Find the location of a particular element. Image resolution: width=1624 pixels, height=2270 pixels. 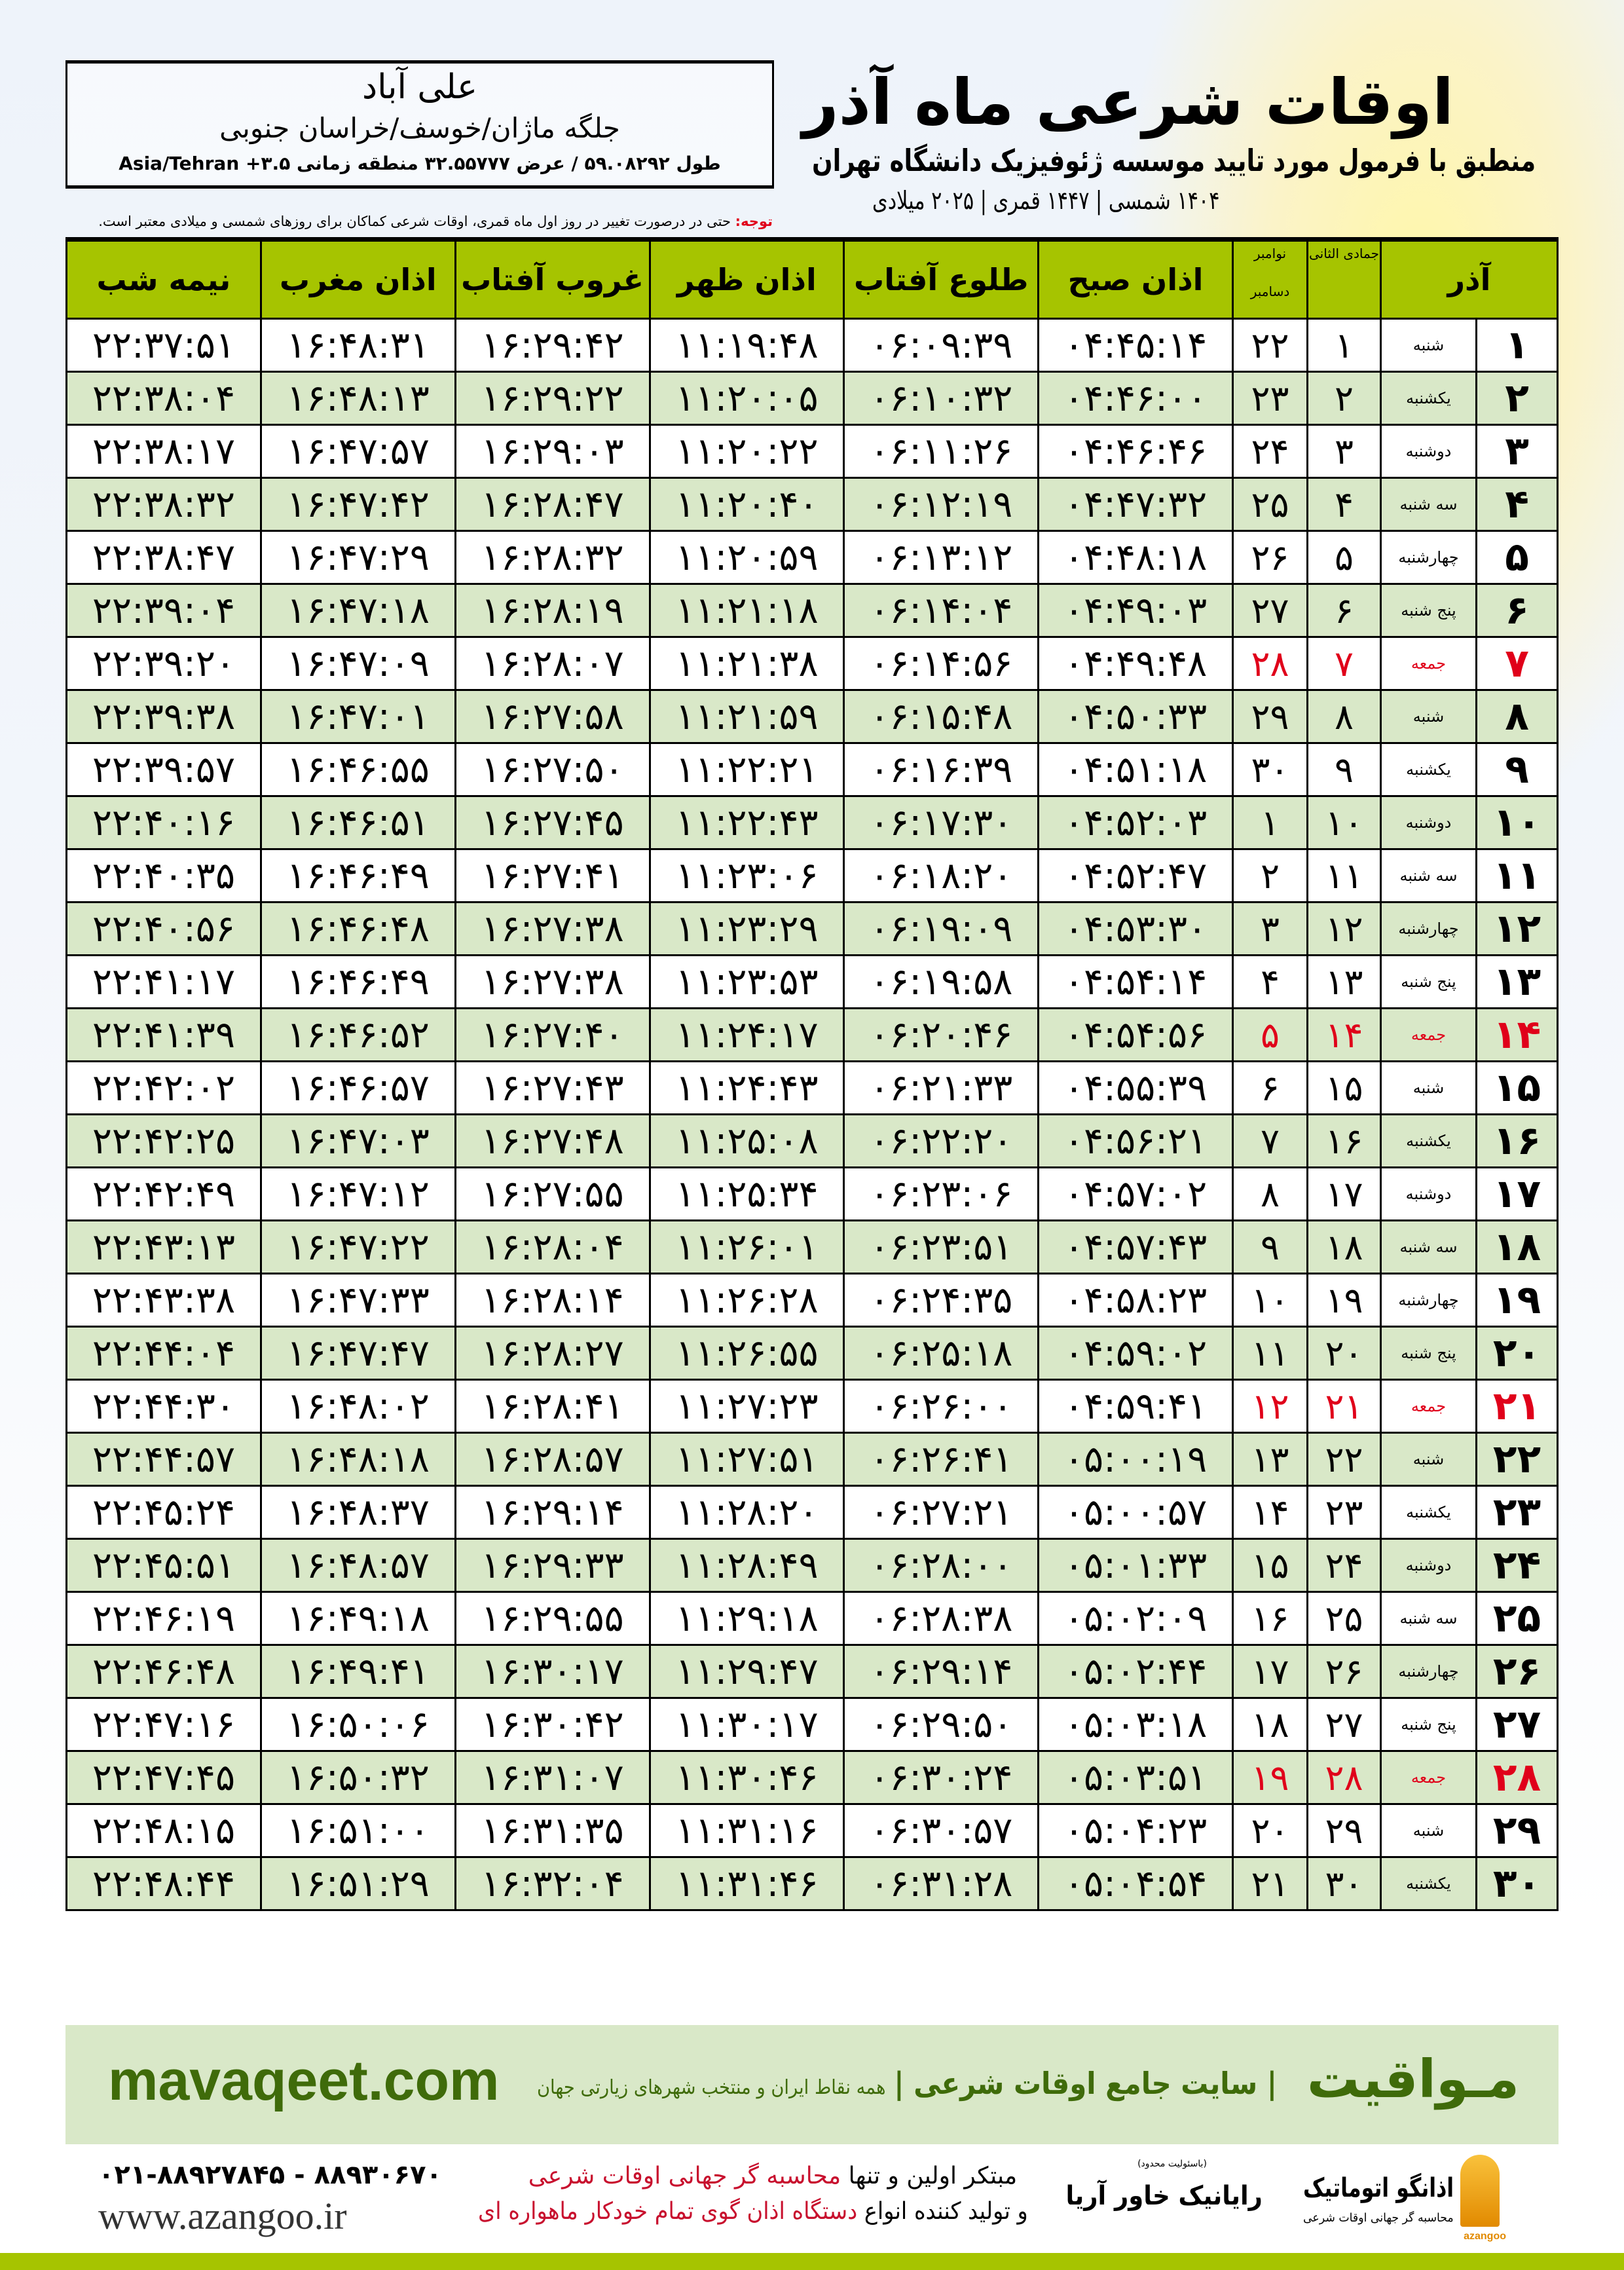

cell-sunrise: ۰۶:۲۷:۲۱ is located at coordinates (941, 1512).